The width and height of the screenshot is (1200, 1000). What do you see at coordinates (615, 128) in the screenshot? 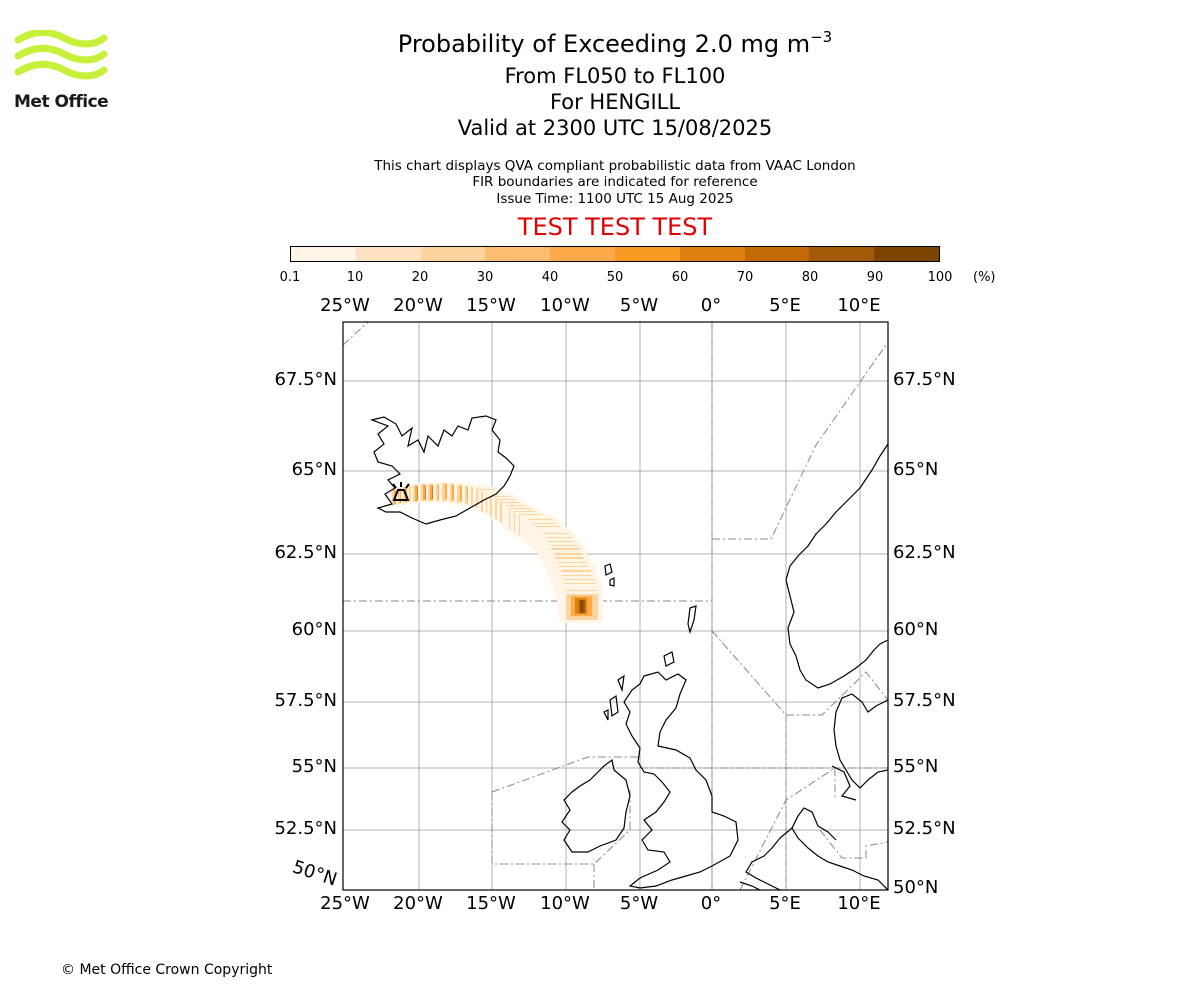
I see `valid-time: Valid at 2300 UTC 15/08/2025` at bounding box center [615, 128].